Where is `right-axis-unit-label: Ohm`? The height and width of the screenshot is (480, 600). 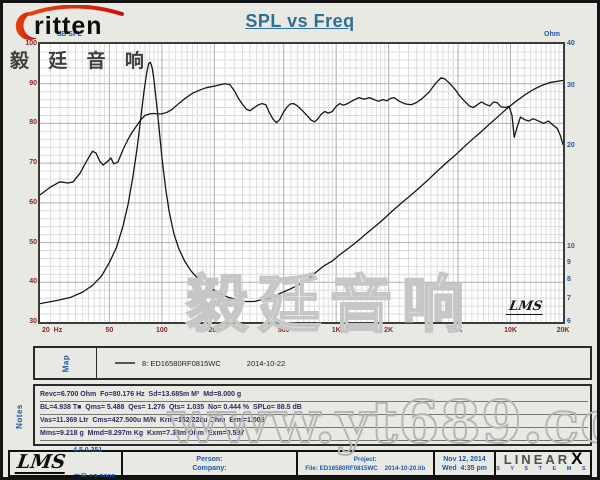
right-axis-unit-label: Ohm is located at coordinates (552, 34).